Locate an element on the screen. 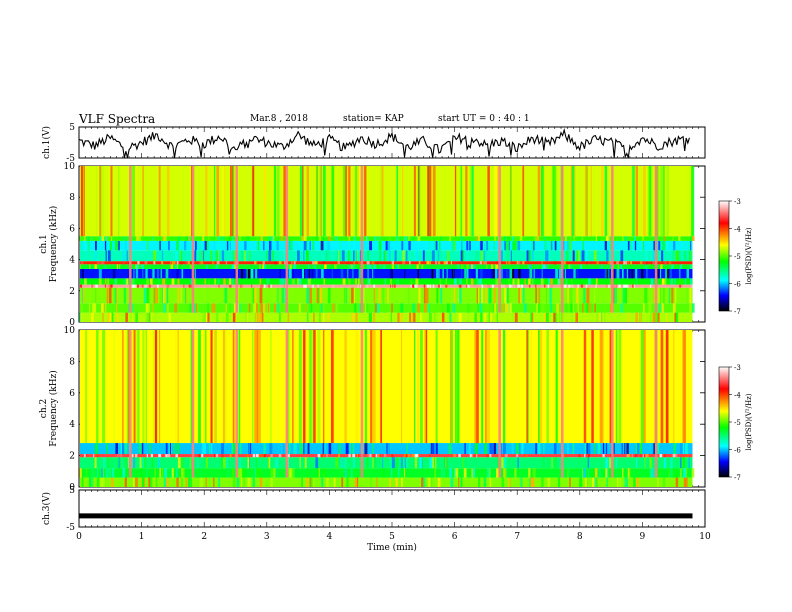 This screenshot has height=612, width=792. x-tick-label: 4 is located at coordinates (330, 537).